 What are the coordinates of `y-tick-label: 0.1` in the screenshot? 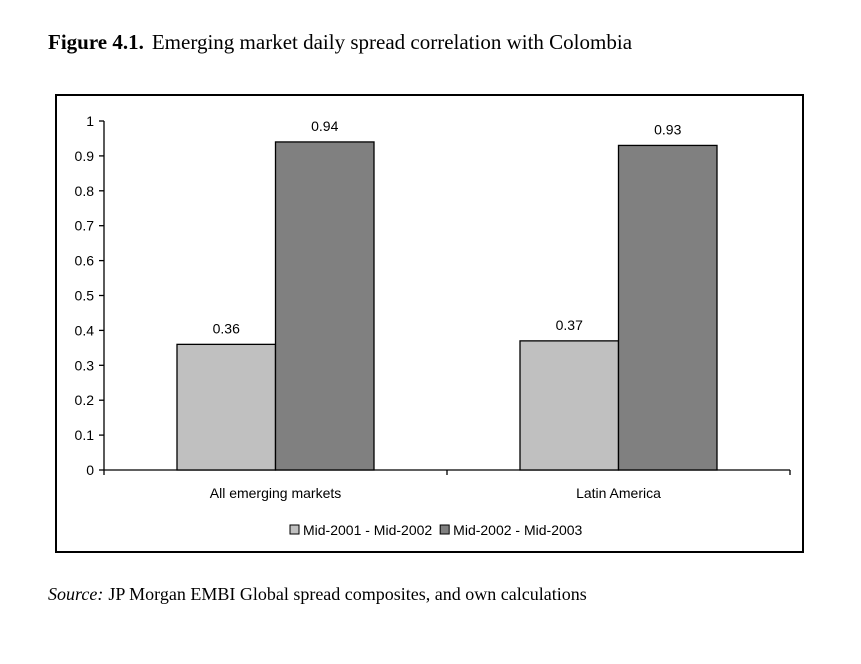 It's located at (85, 435).